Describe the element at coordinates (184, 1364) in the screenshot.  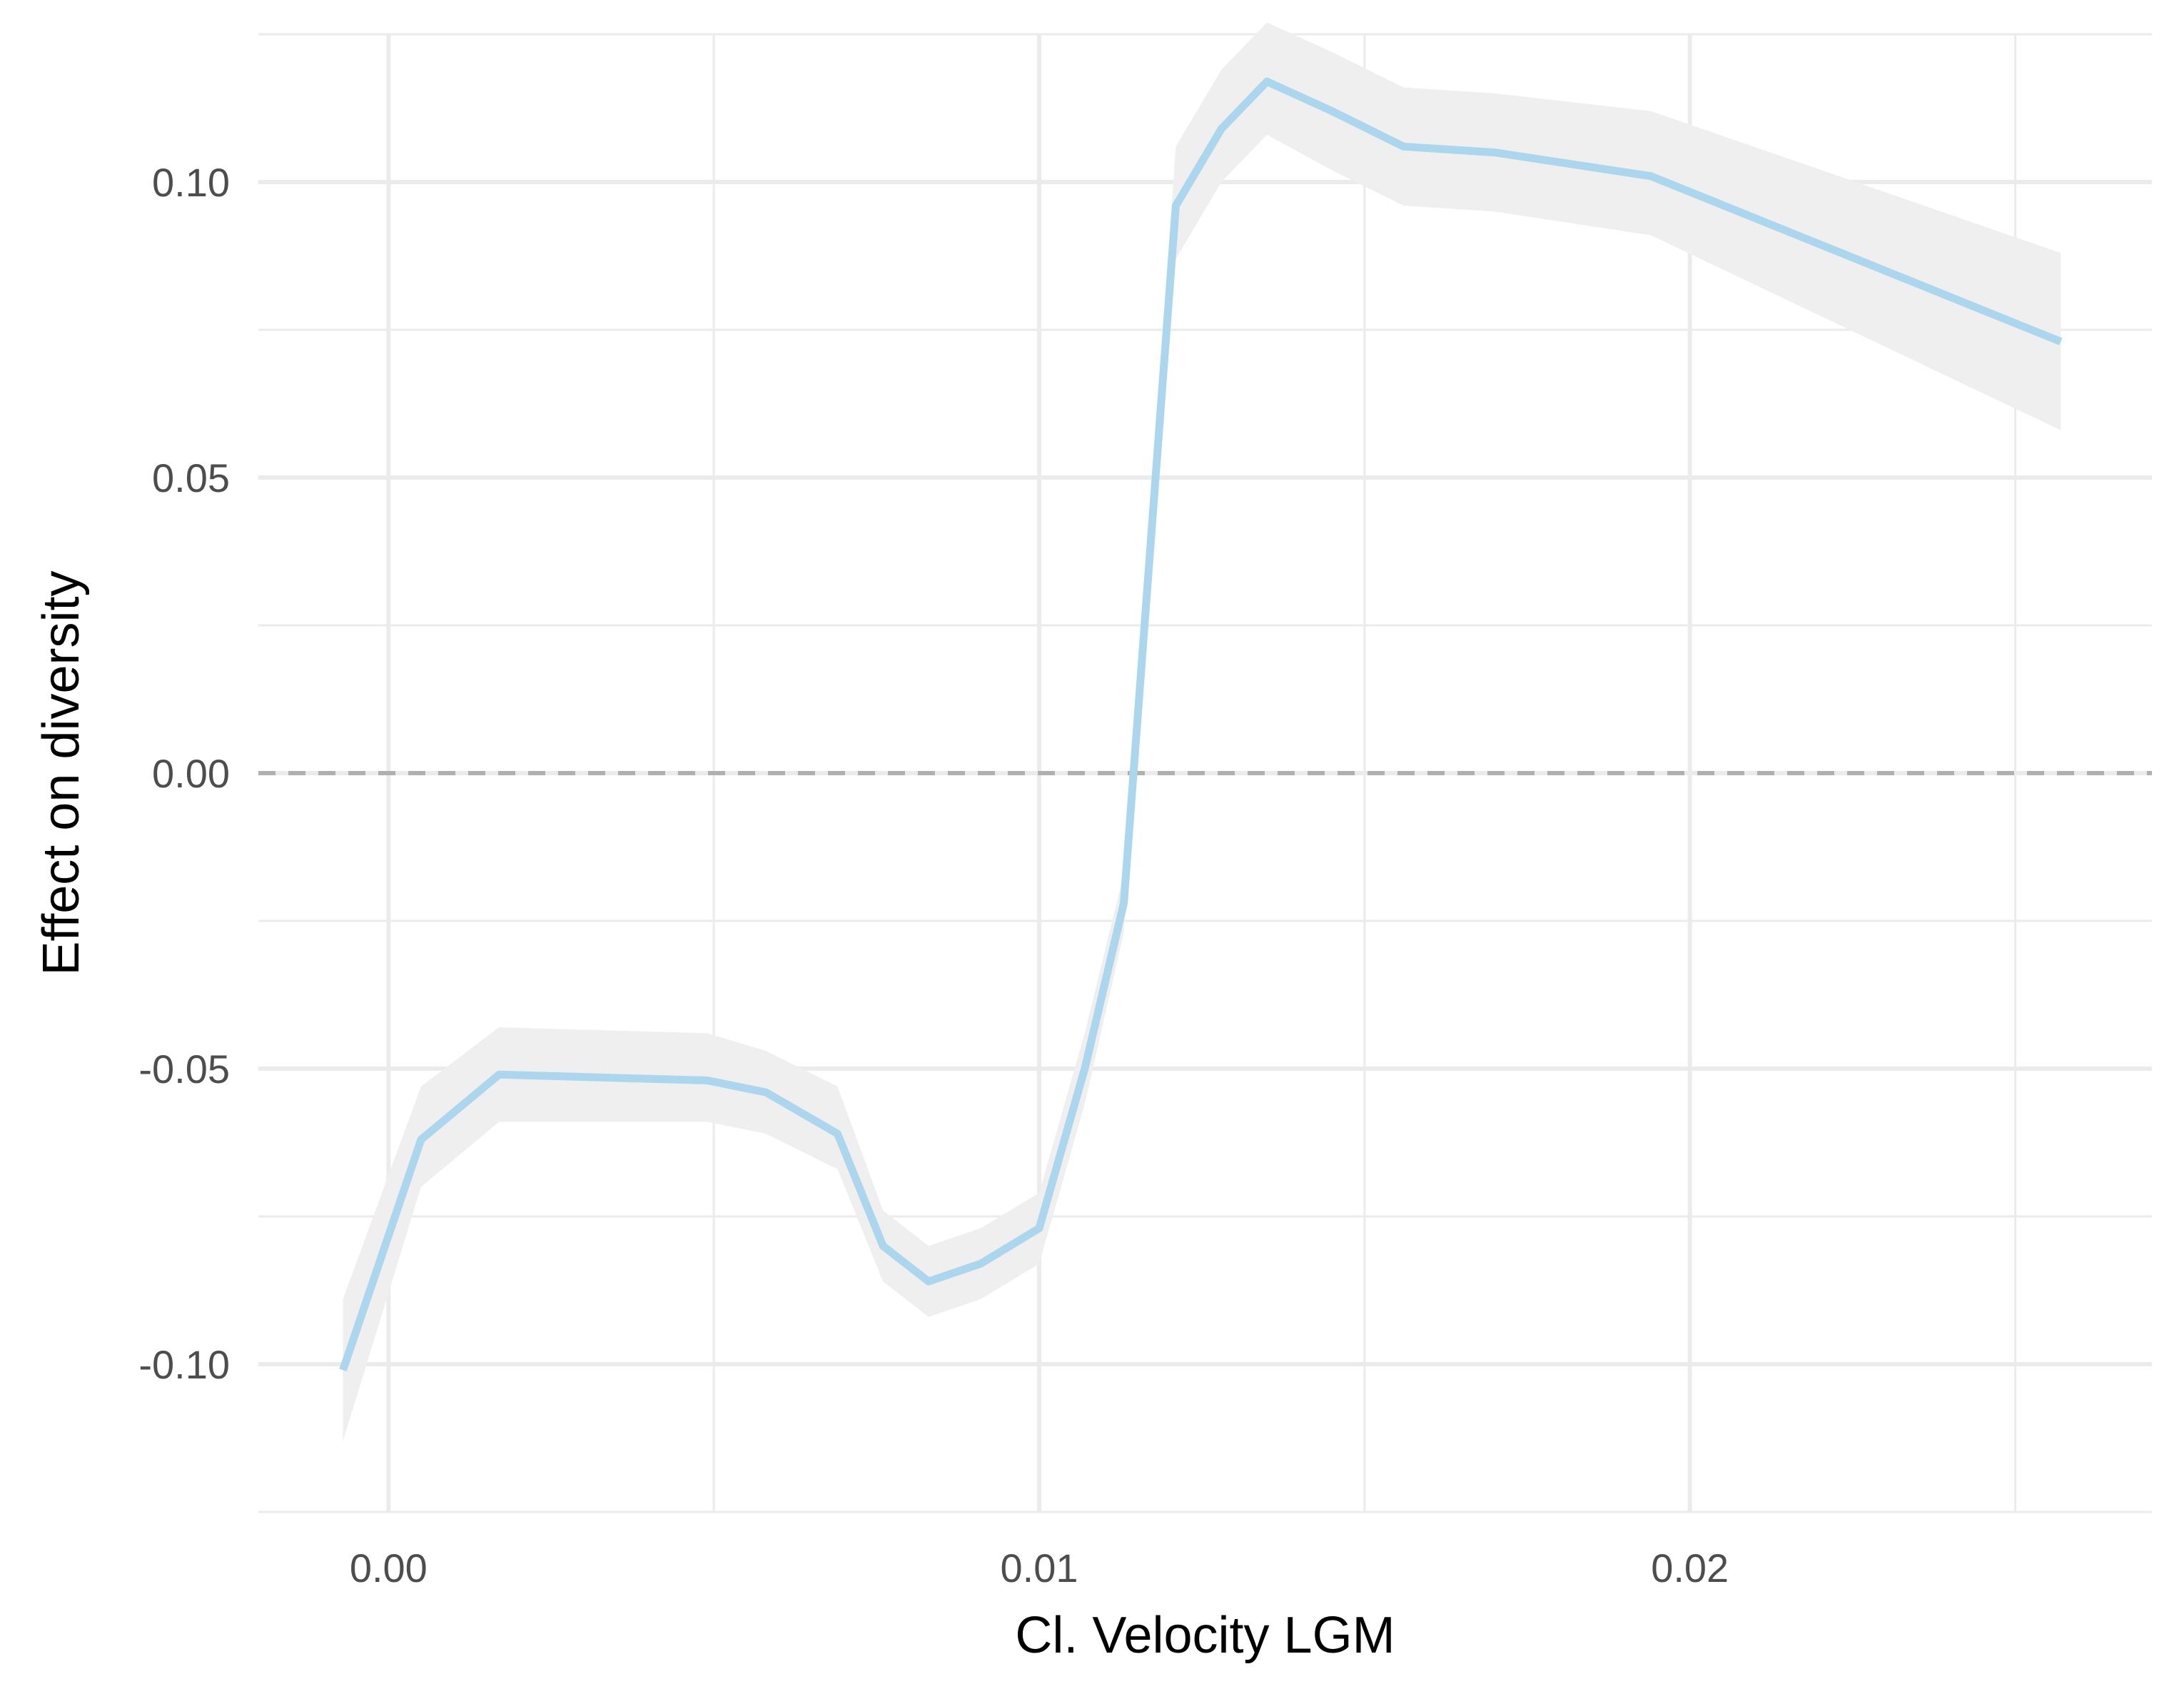
I see `y-tick-label: -0.10` at that location.